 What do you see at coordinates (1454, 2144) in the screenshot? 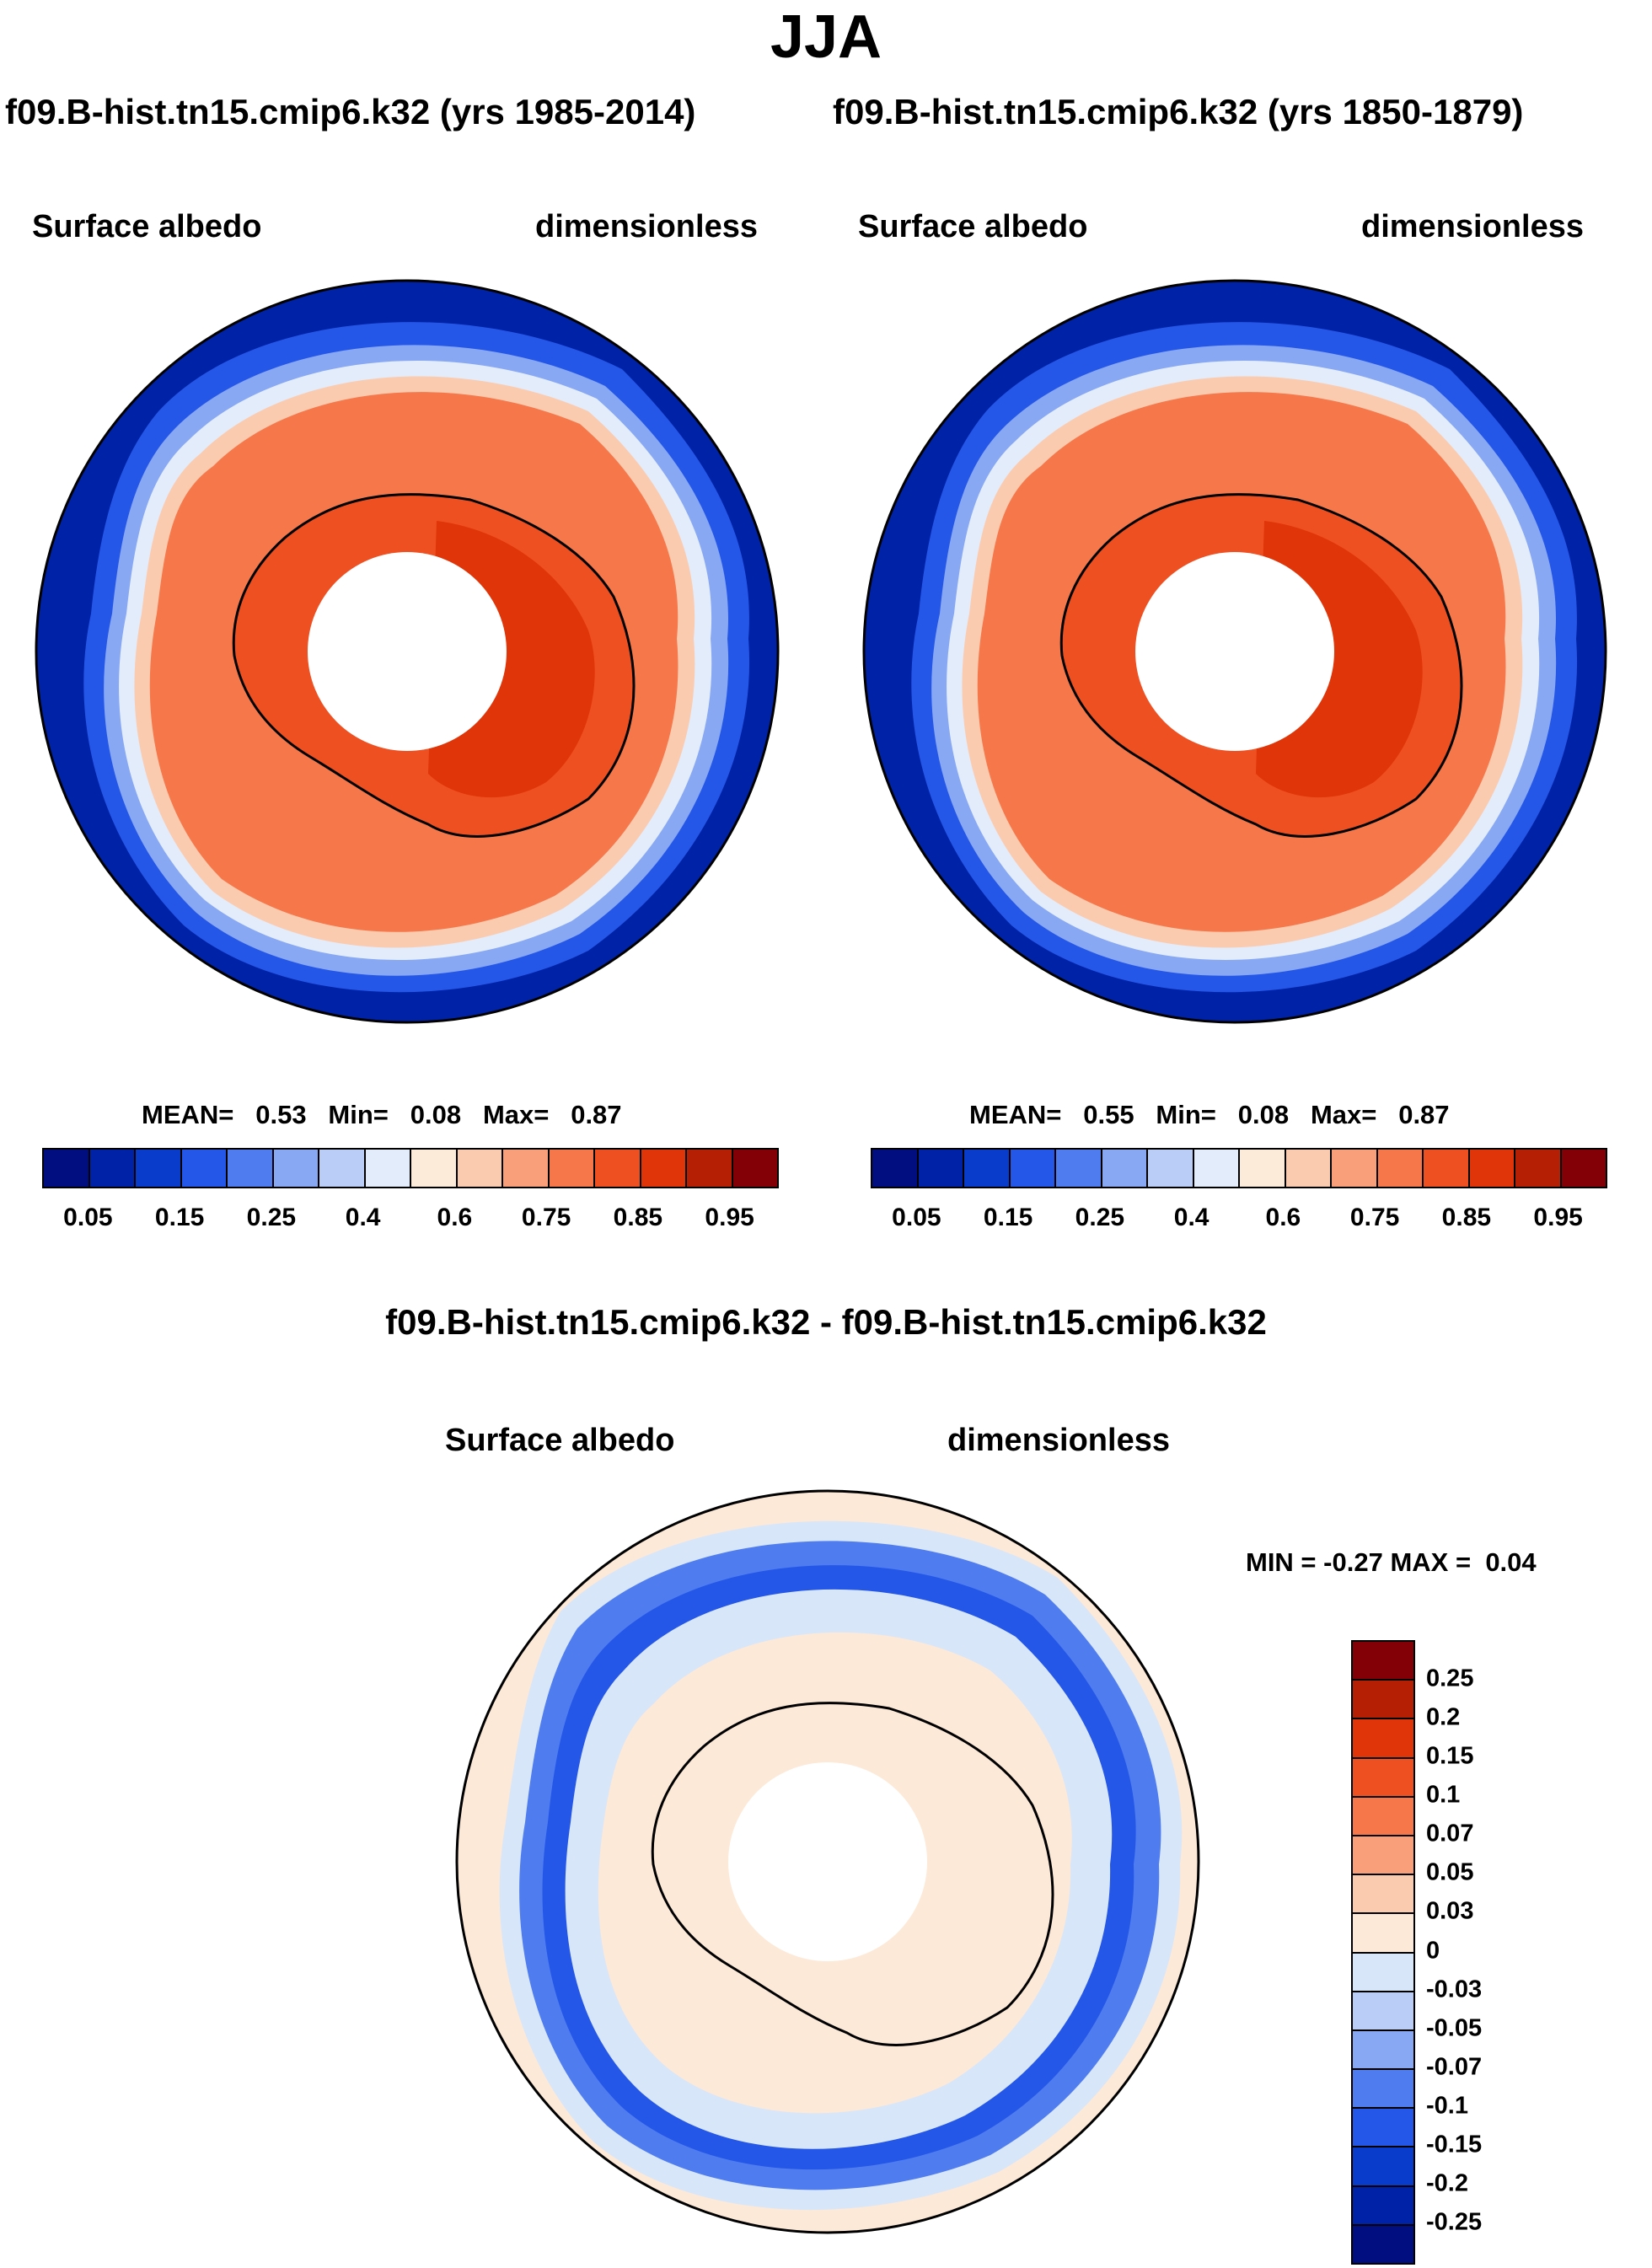
I see `diff-colorbar-tick-label: -0.15` at bounding box center [1454, 2144].